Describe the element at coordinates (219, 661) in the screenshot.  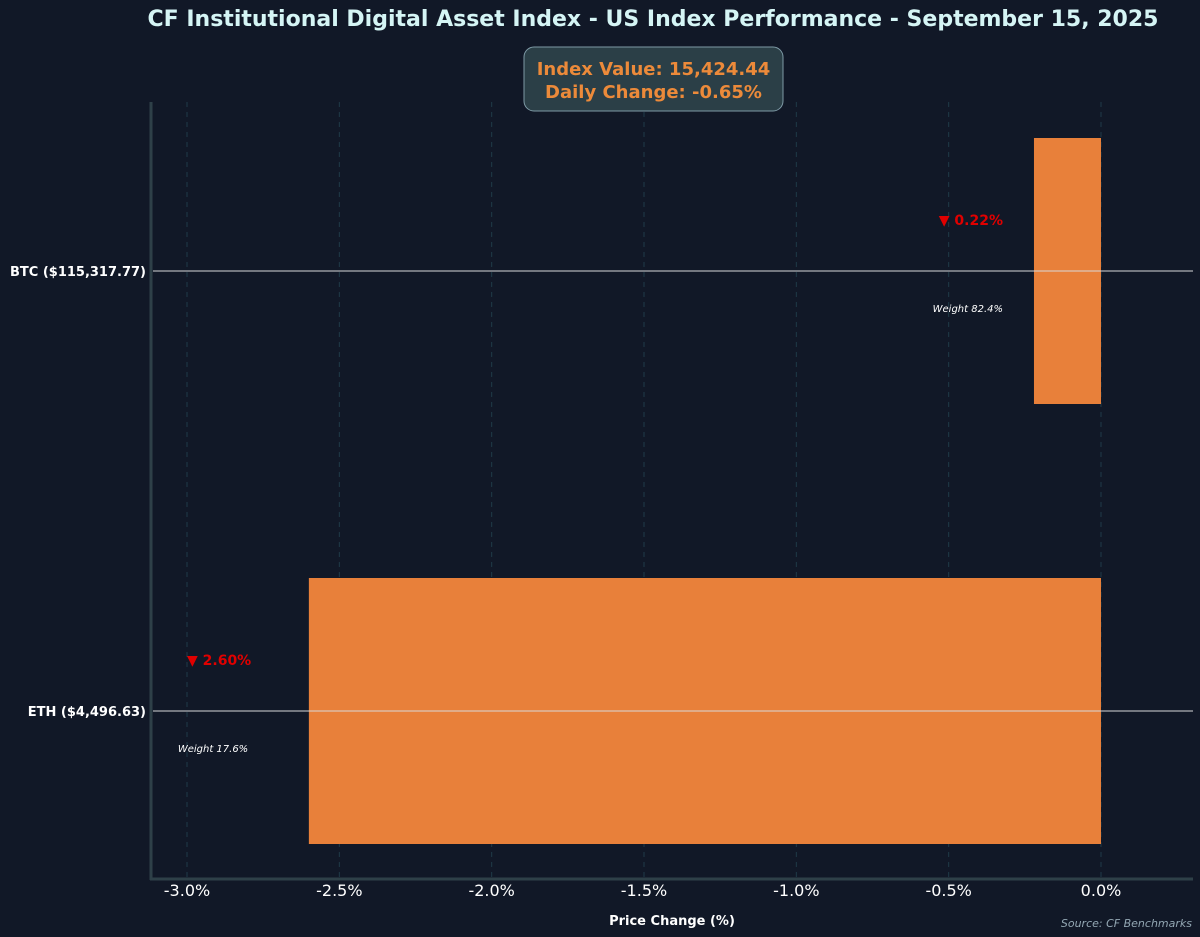
I see `change-label: ▼ 2.60%` at that location.